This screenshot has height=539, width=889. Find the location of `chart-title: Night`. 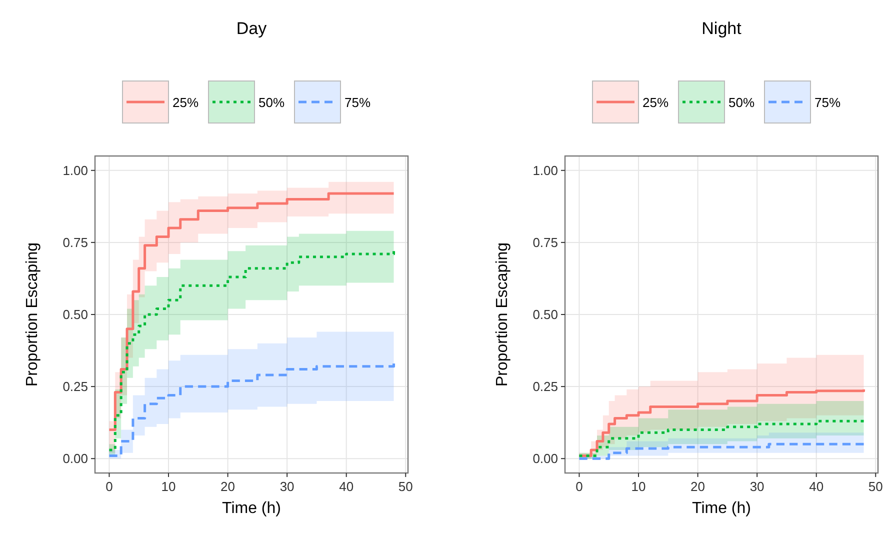

chart-title: Night is located at coordinates (722, 28).